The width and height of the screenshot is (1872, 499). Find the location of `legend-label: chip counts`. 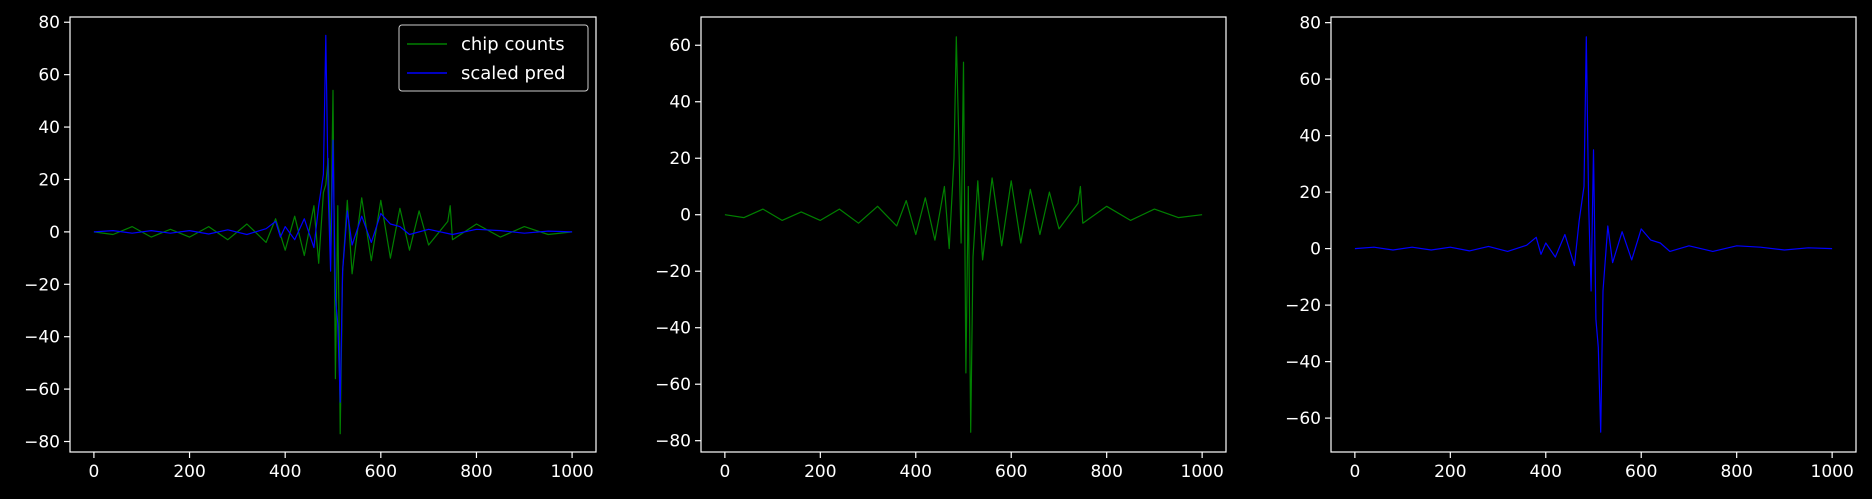

legend-label: chip counts is located at coordinates (513, 44).